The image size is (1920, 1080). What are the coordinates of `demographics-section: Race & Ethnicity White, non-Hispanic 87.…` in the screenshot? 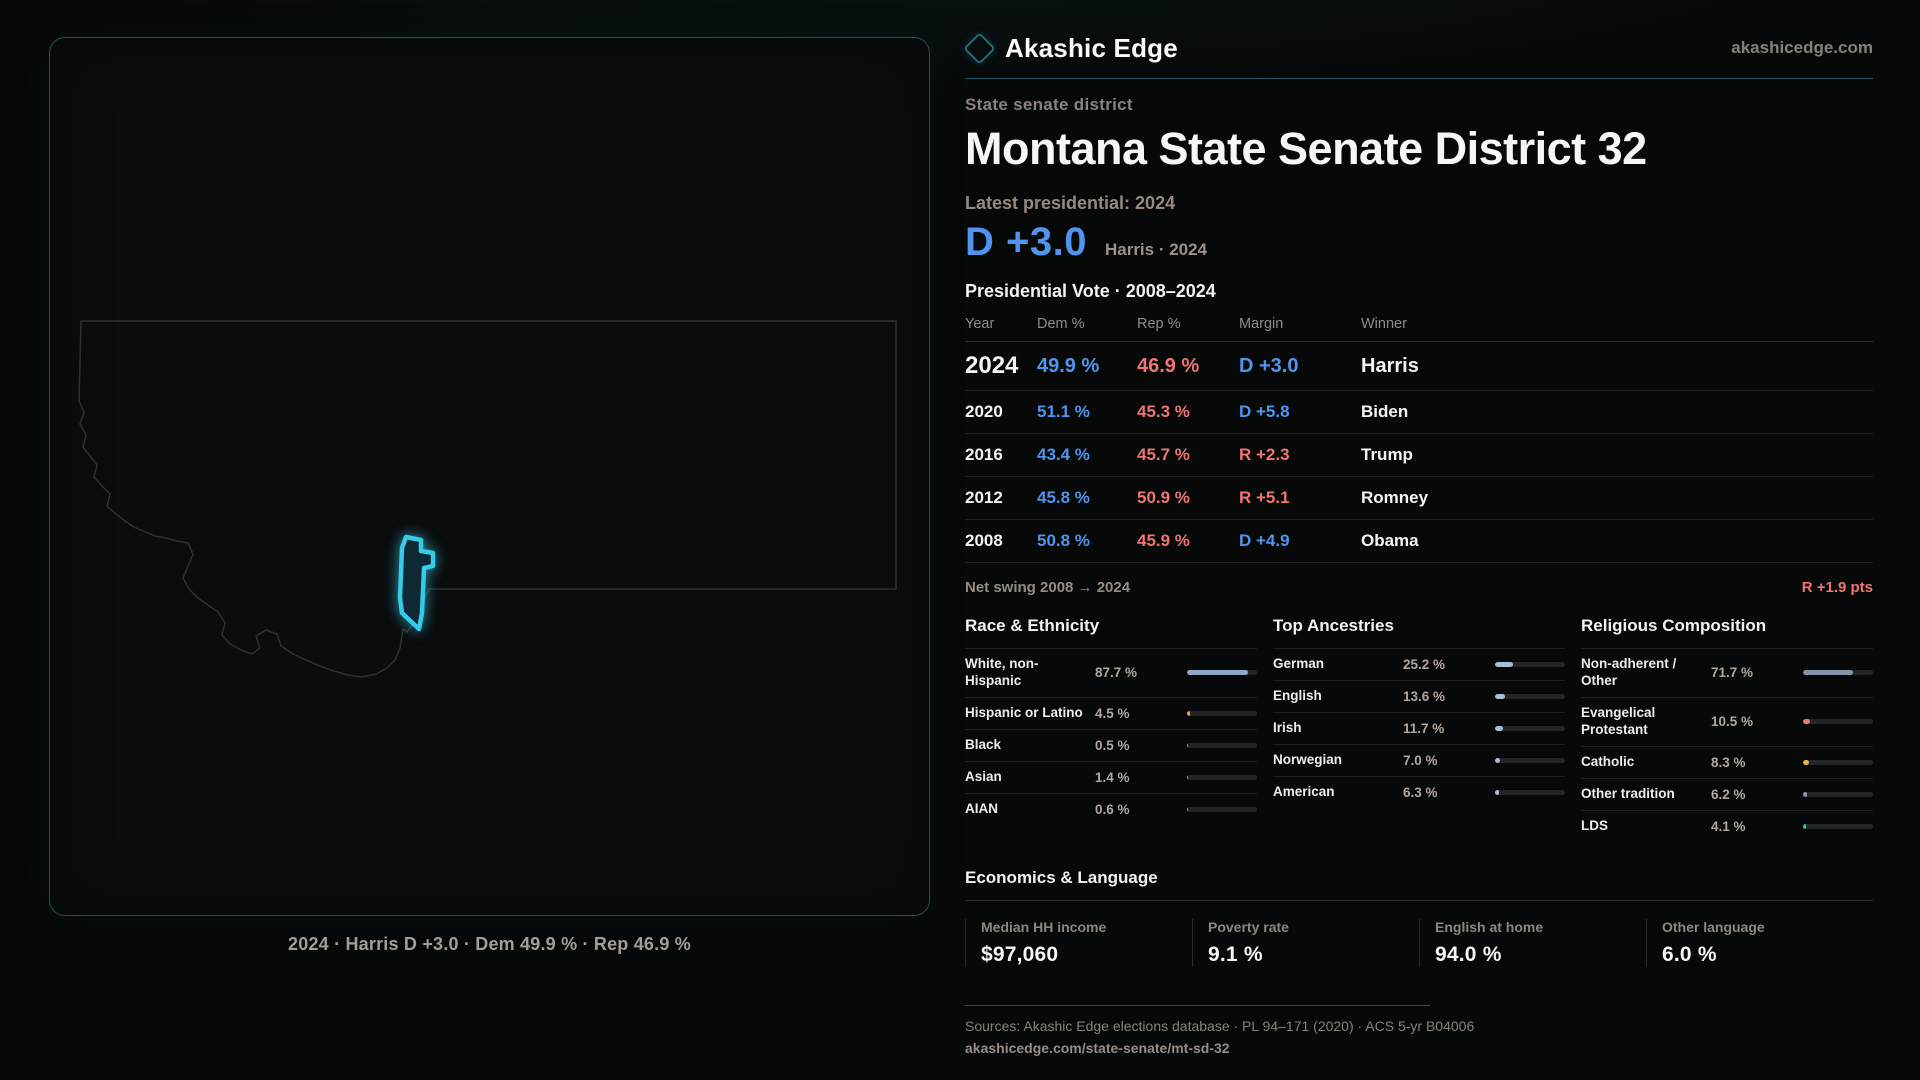 It's located at (1419, 729).